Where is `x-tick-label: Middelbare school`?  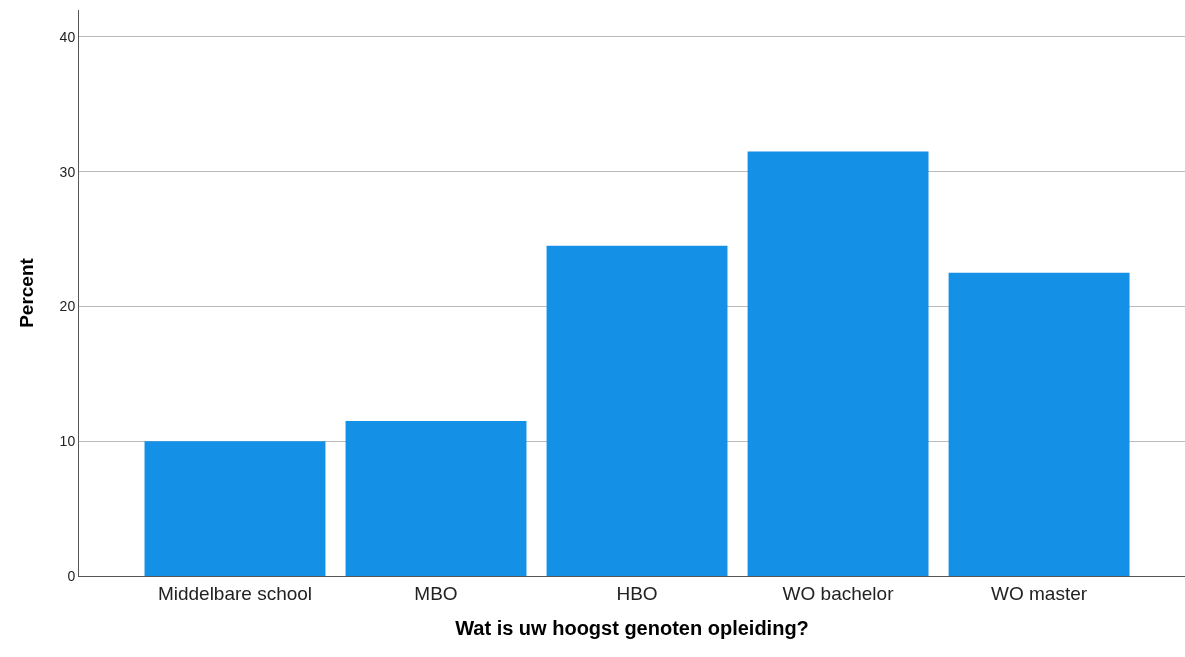
x-tick-label: Middelbare school is located at coordinates (235, 593).